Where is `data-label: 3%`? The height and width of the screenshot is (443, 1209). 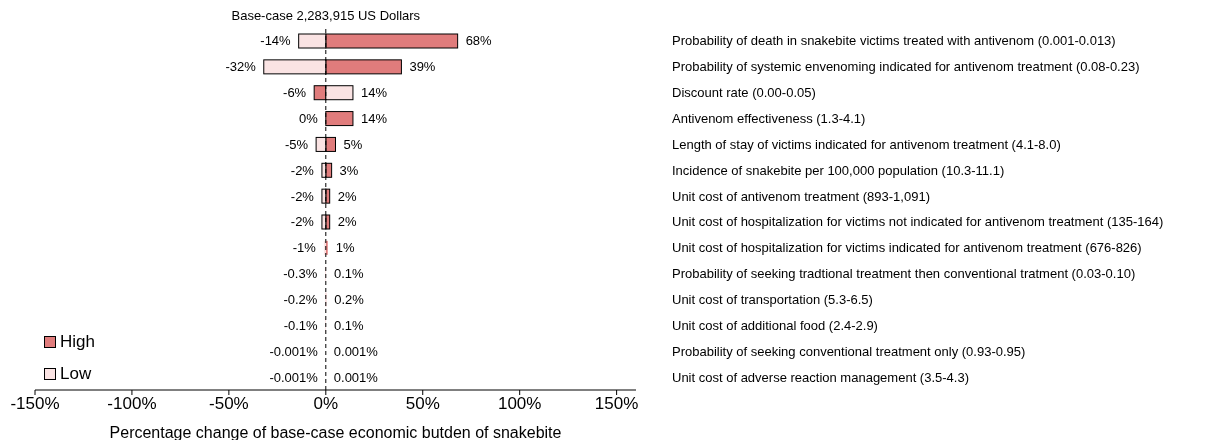 data-label: 3% is located at coordinates (349, 170).